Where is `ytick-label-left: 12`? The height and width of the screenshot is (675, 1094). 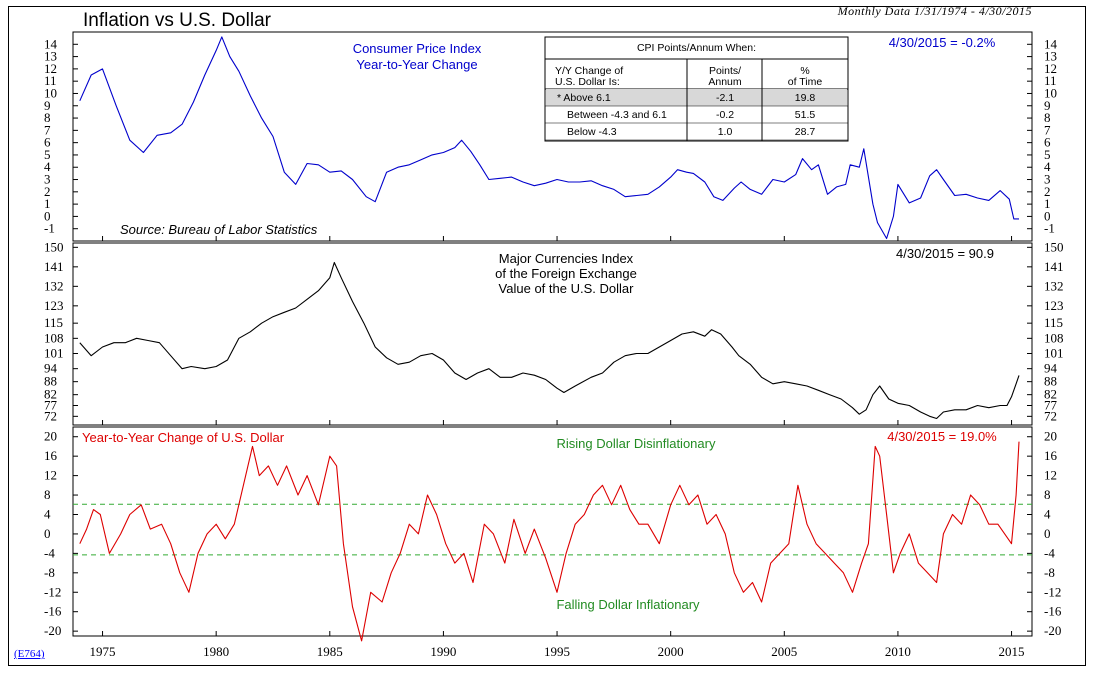 ytick-label-left: 12 is located at coordinates (50, 68).